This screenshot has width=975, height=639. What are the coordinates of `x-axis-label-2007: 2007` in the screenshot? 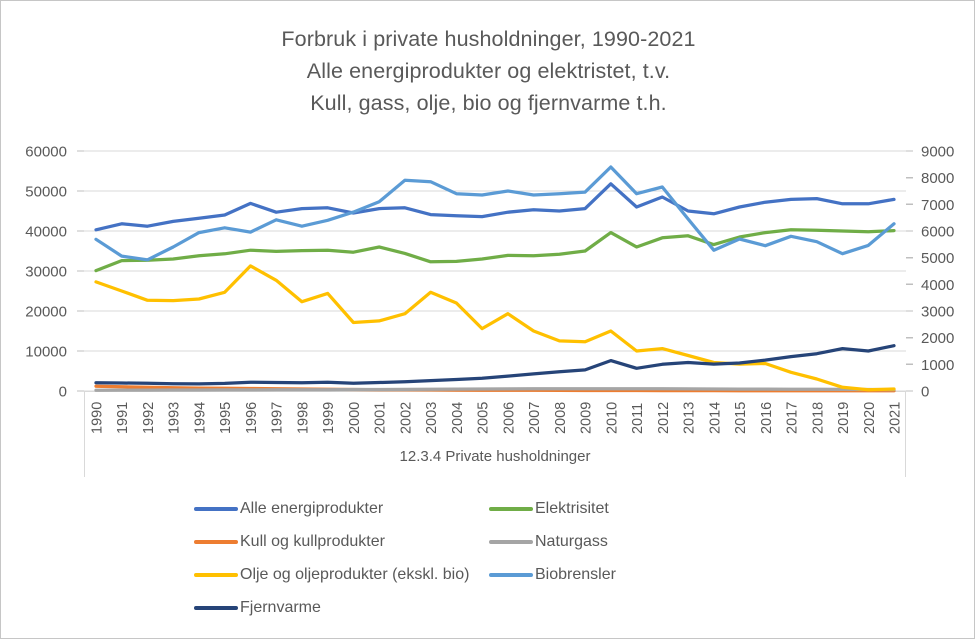 It's located at (535, 418).